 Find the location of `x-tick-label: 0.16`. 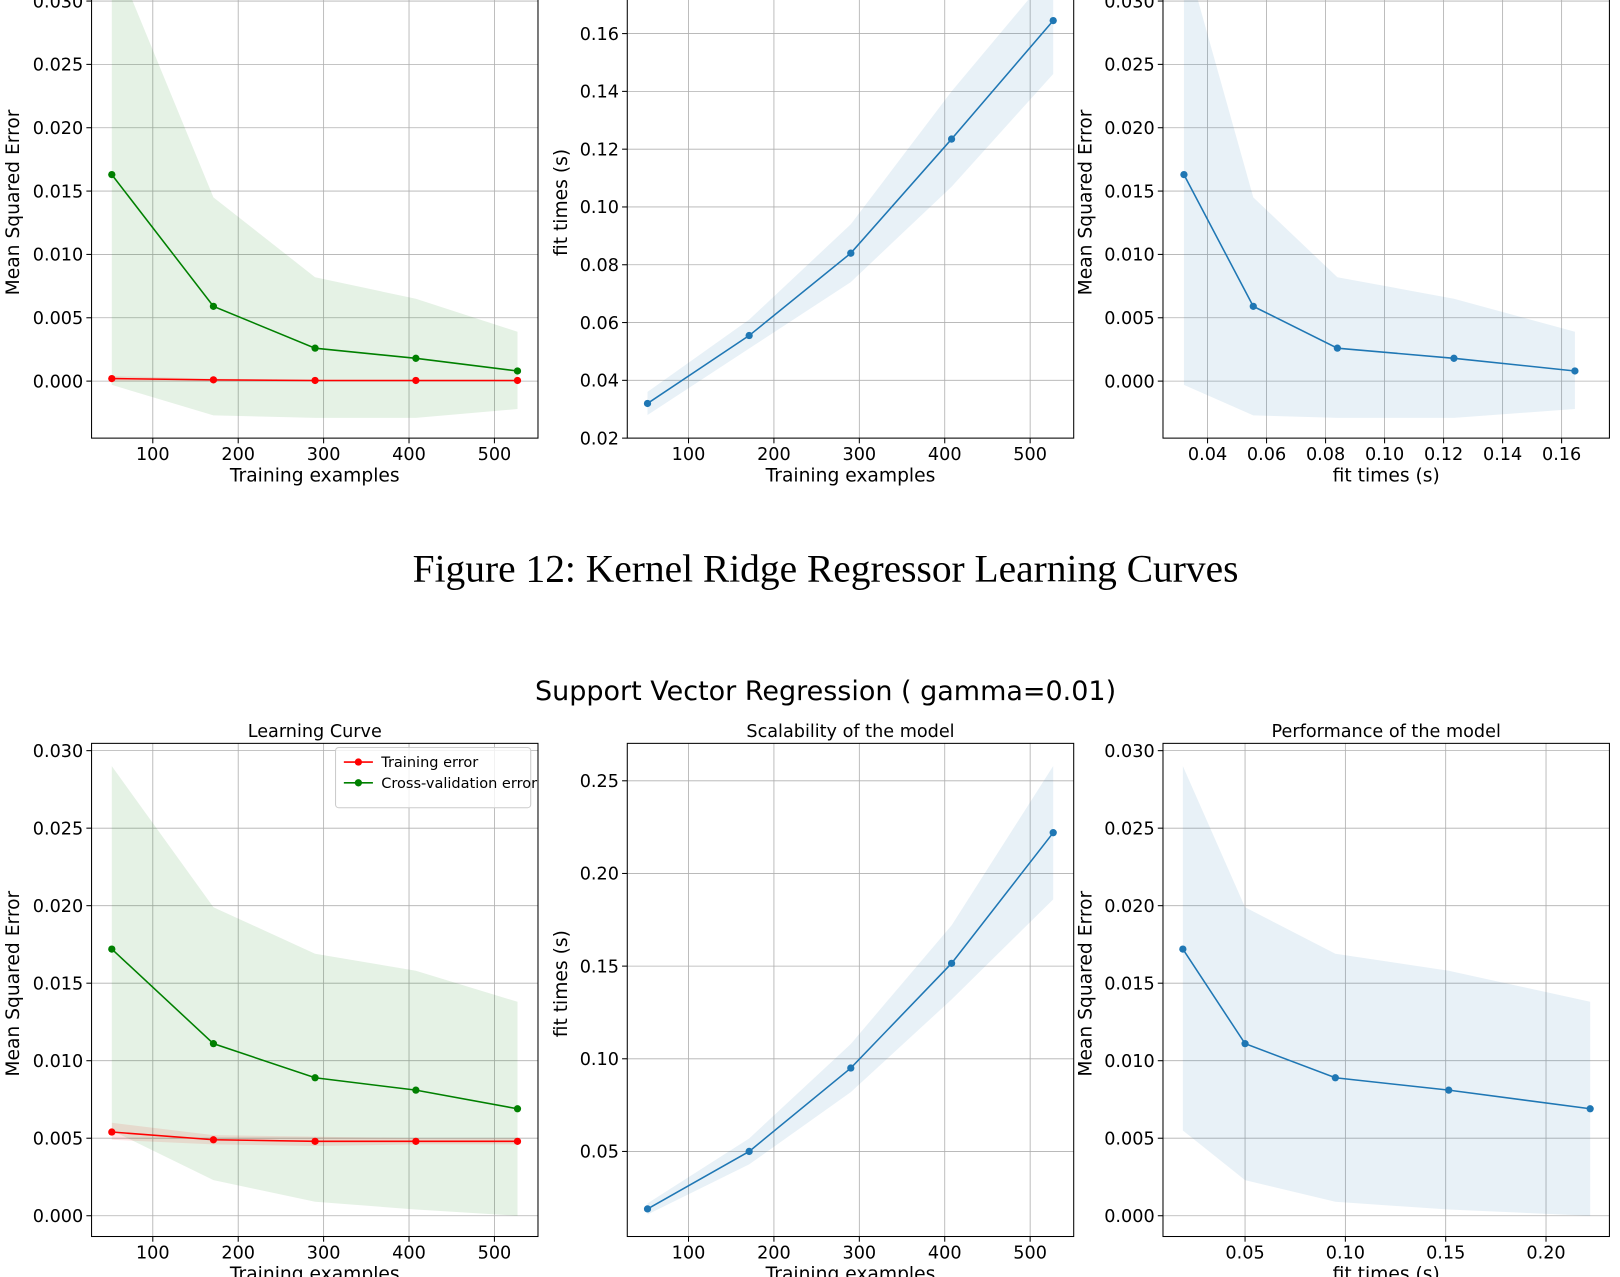

x-tick-label: 0.16 is located at coordinates (1561, 455).